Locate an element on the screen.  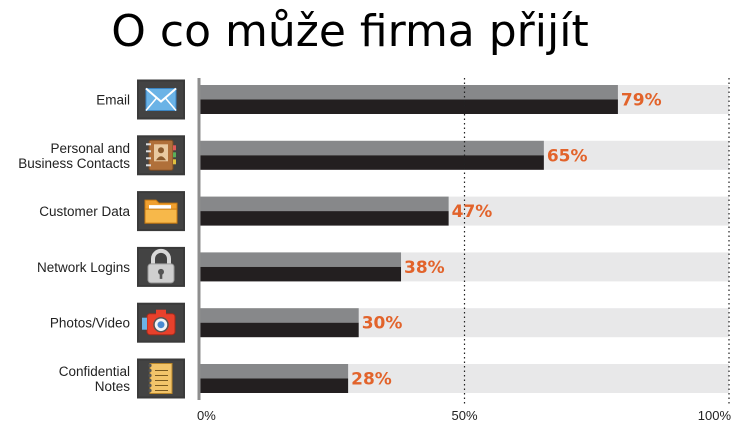
tick-label: 0% is located at coordinates (206, 415).